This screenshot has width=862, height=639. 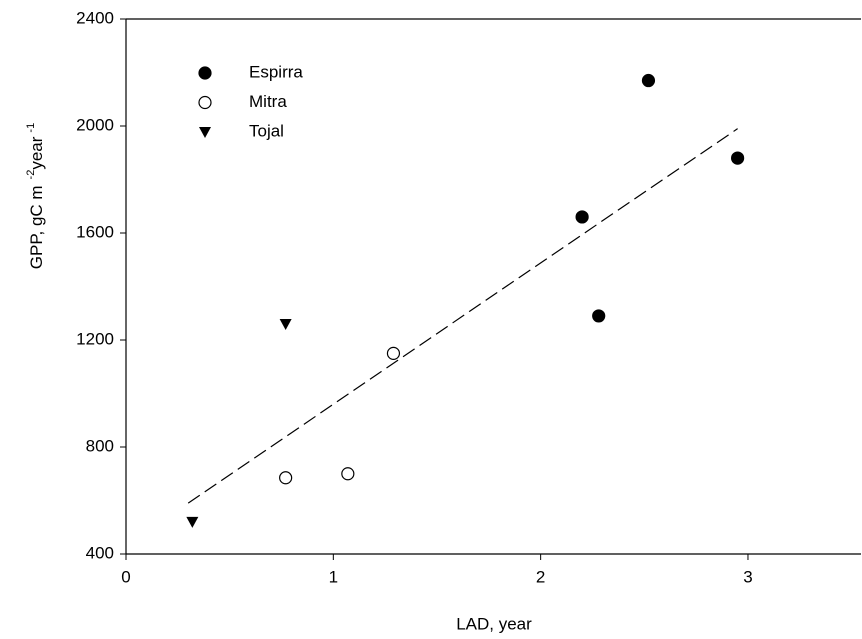 I want to click on y-tick-label: 1600, so click(x=95, y=231).